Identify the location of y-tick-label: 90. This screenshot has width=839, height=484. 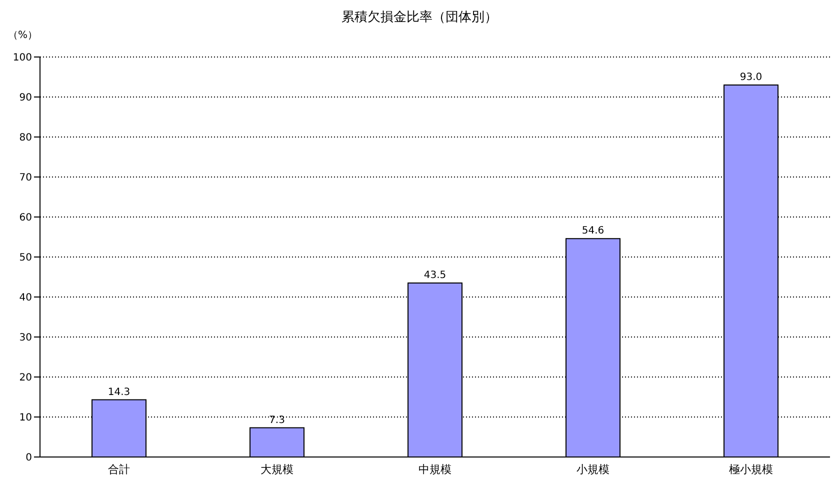
(25, 98).